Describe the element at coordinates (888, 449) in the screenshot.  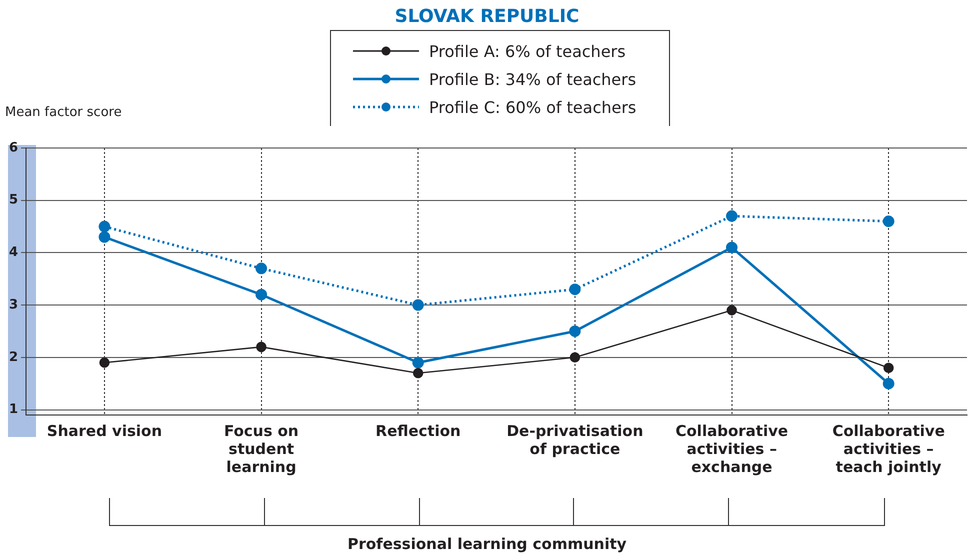
I see `x-tick-label: Collaborative activities – teach jointly` at that location.